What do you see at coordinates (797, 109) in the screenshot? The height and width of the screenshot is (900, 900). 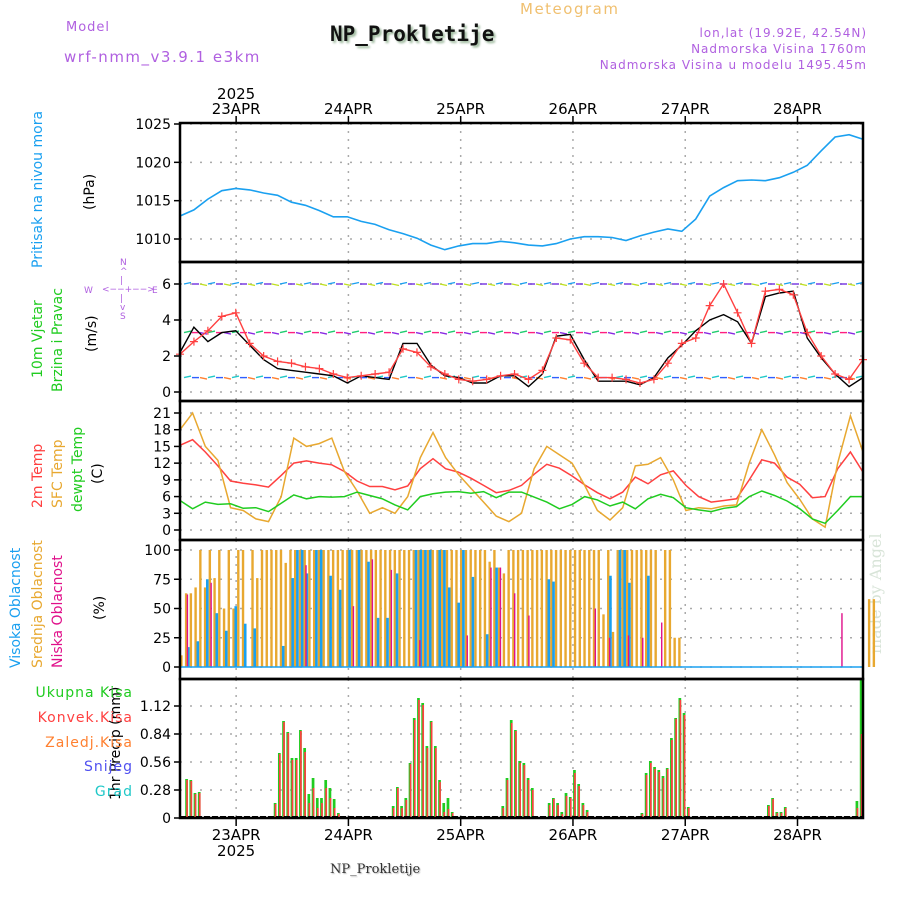 I see `day-label-top: 28APR` at bounding box center [797, 109].